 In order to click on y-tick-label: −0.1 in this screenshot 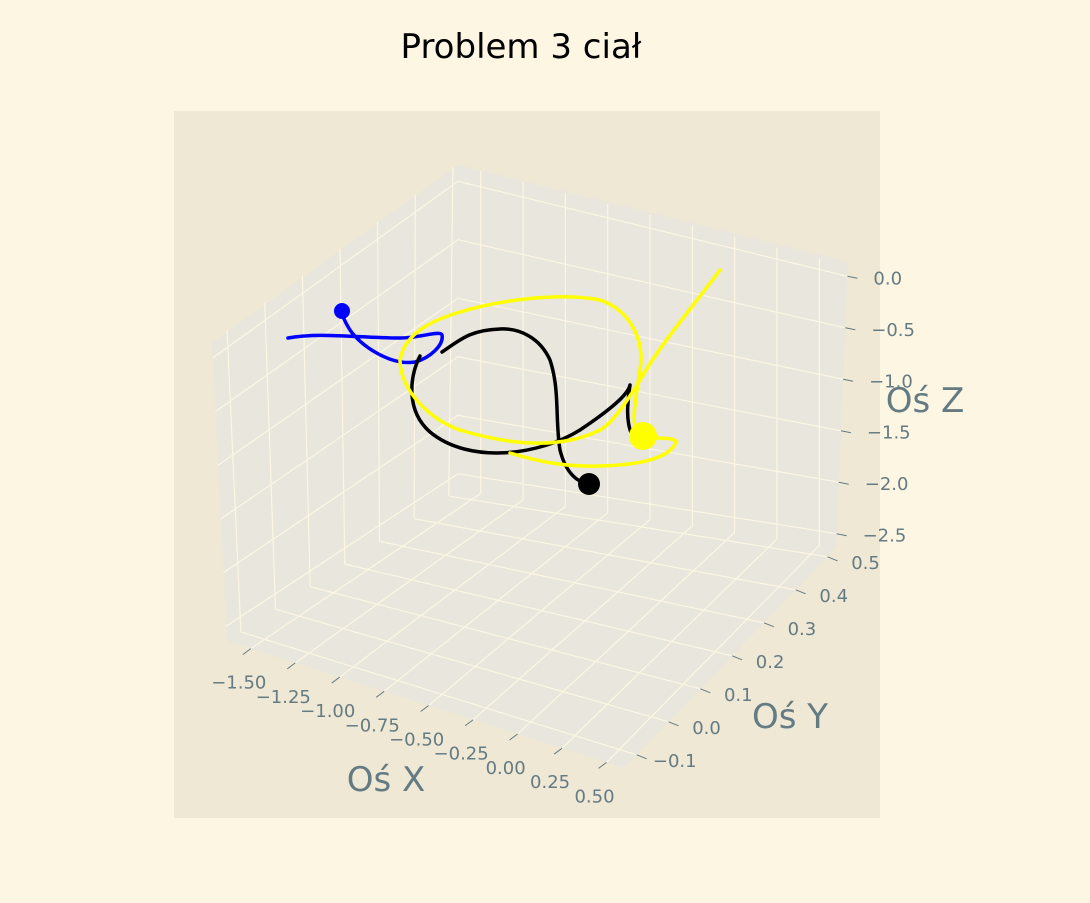, I will do `click(675, 761)`.